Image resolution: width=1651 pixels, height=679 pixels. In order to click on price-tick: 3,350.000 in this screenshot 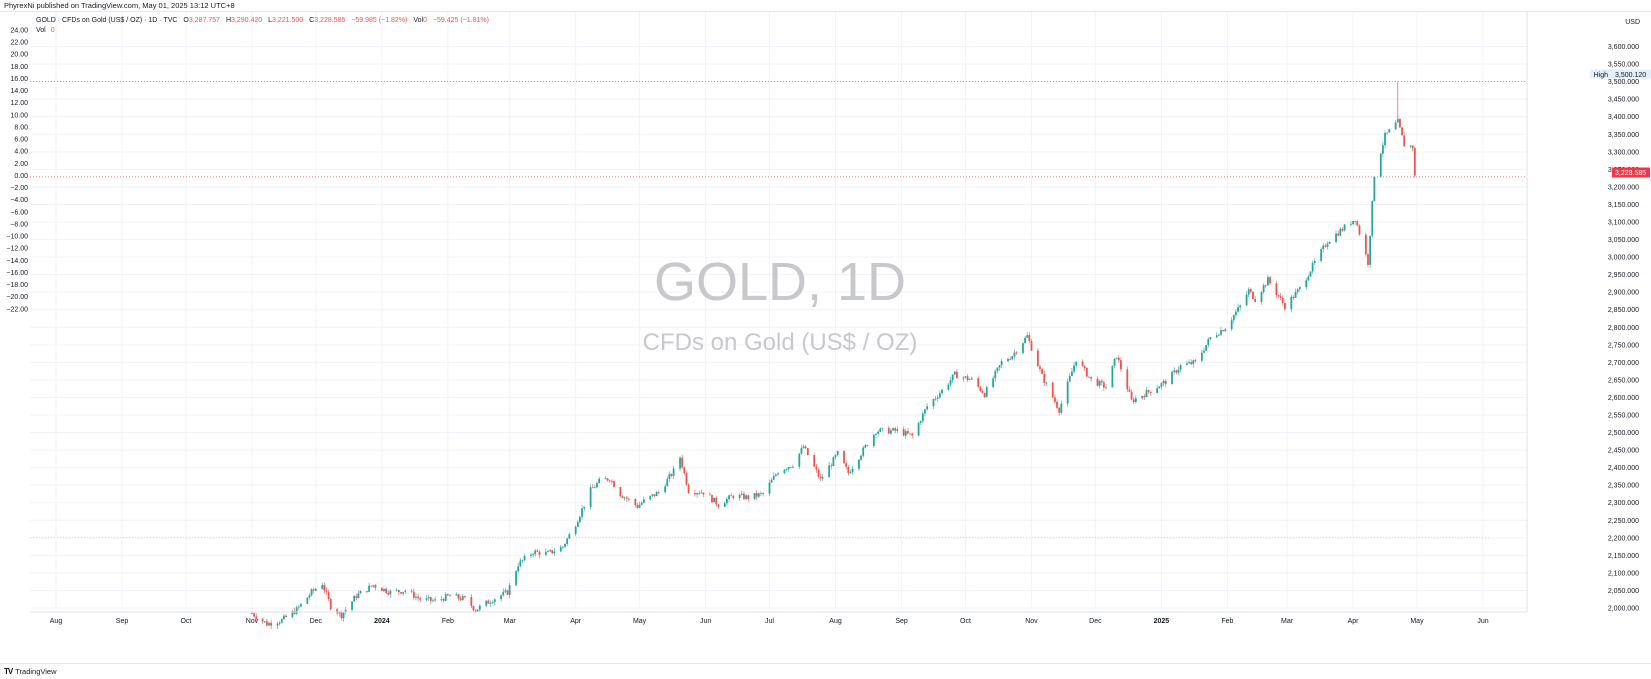, I will do `click(1623, 135)`.